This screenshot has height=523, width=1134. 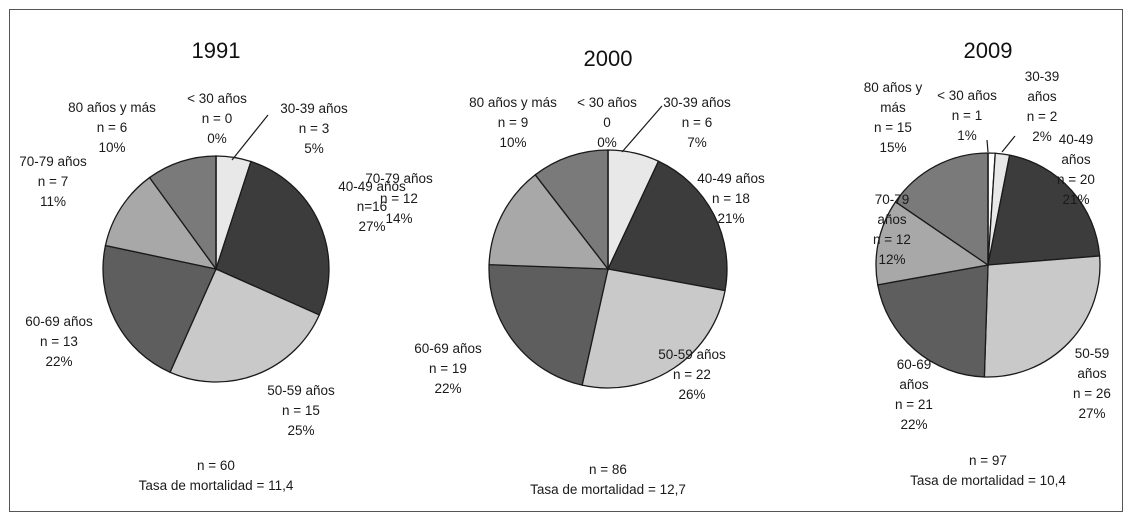 I want to click on slice-label-line: 80 años y más, so click(x=112, y=107).